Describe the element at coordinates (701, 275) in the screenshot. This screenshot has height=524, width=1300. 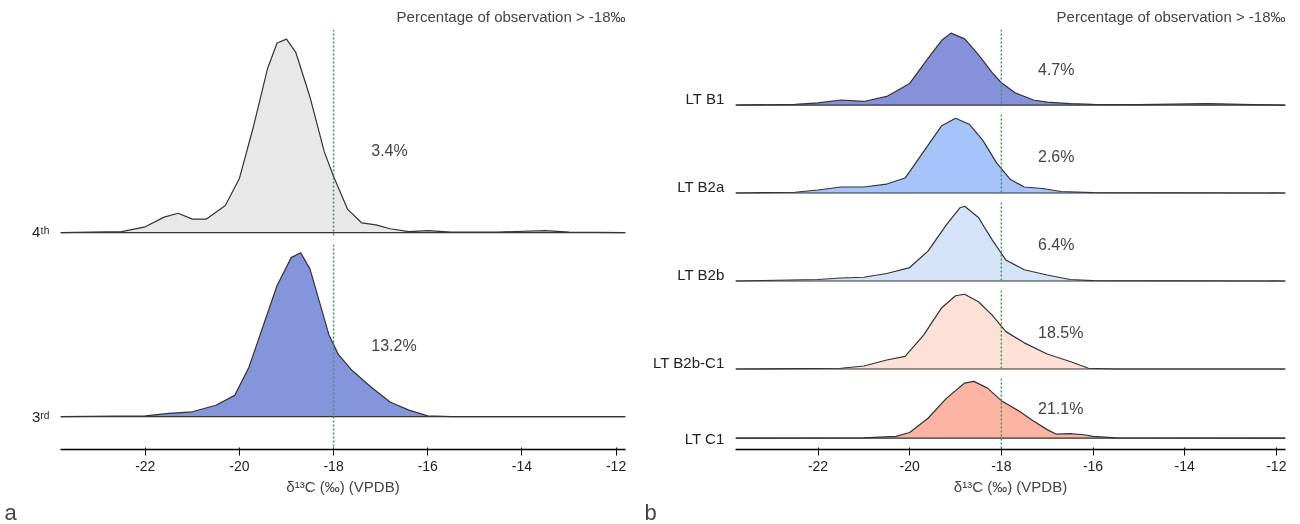
I see `y-axis-title: LT B2b` at that location.